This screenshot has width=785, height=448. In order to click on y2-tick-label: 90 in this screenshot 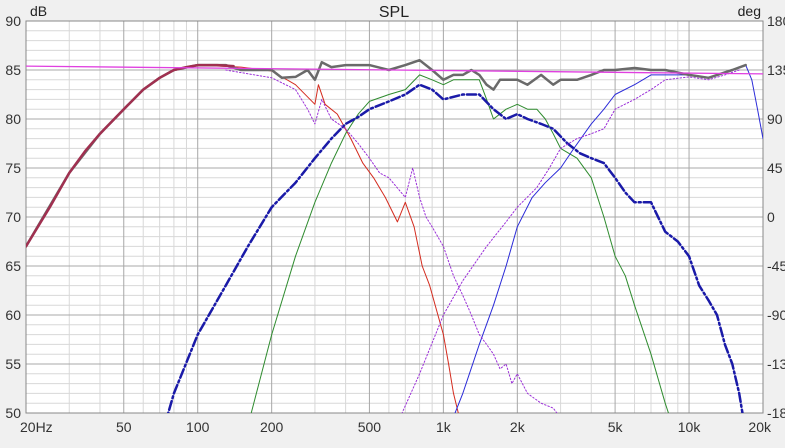, I will do `click(775, 119)`.